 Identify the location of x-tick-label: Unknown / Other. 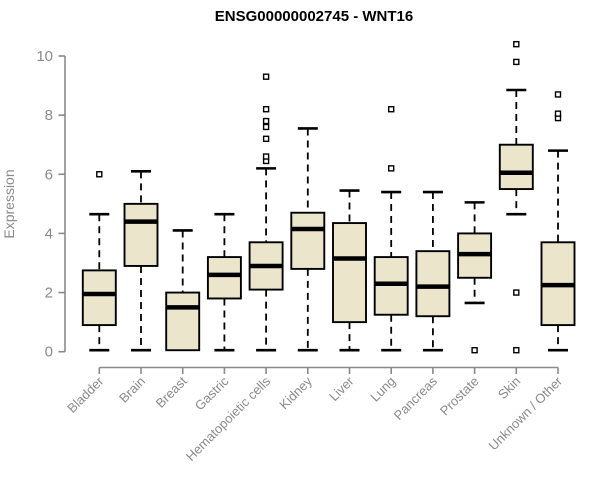
(526, 413).